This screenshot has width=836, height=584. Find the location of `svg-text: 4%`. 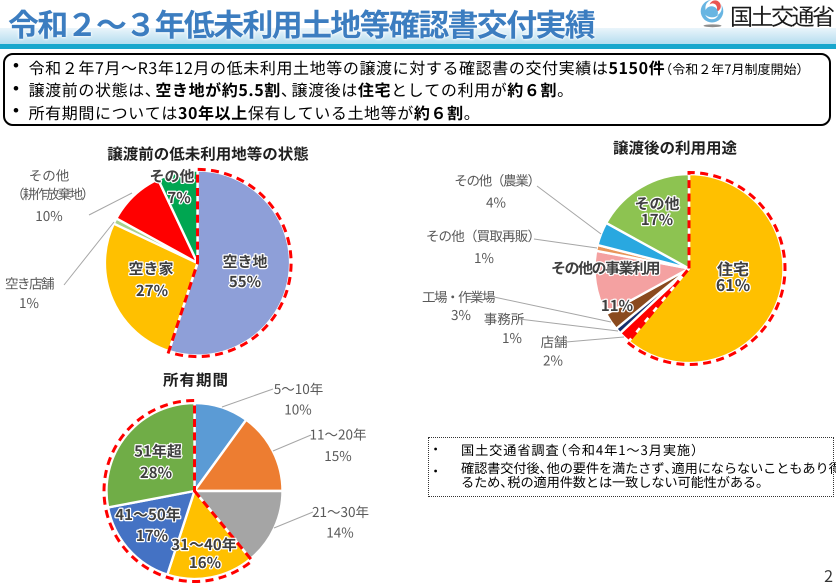

svg-text: 4% is located at coordinates (496, 202).